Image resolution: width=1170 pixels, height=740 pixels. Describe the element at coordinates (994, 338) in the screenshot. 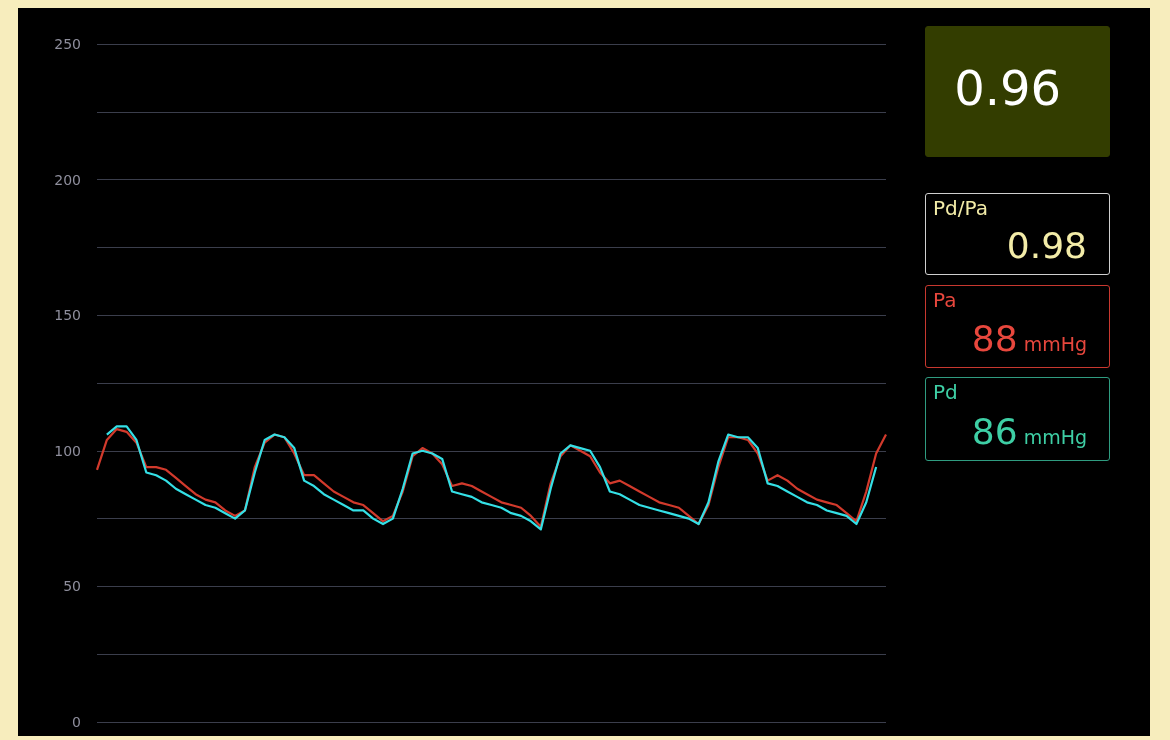

I see `text: 88` at that location.